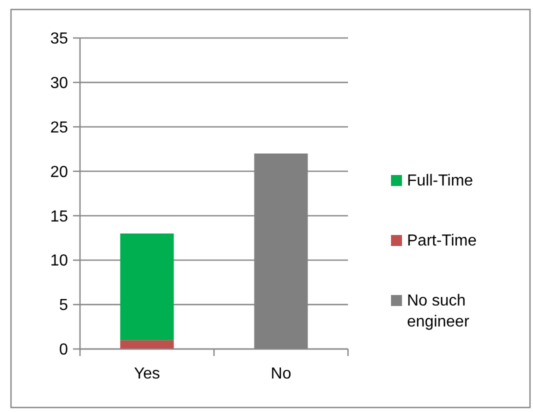 This screenshot has width=533, height=413. Describe the element at coordinates (59, 83) in the screenshot. I see `y-tick-label: 30` at that location.